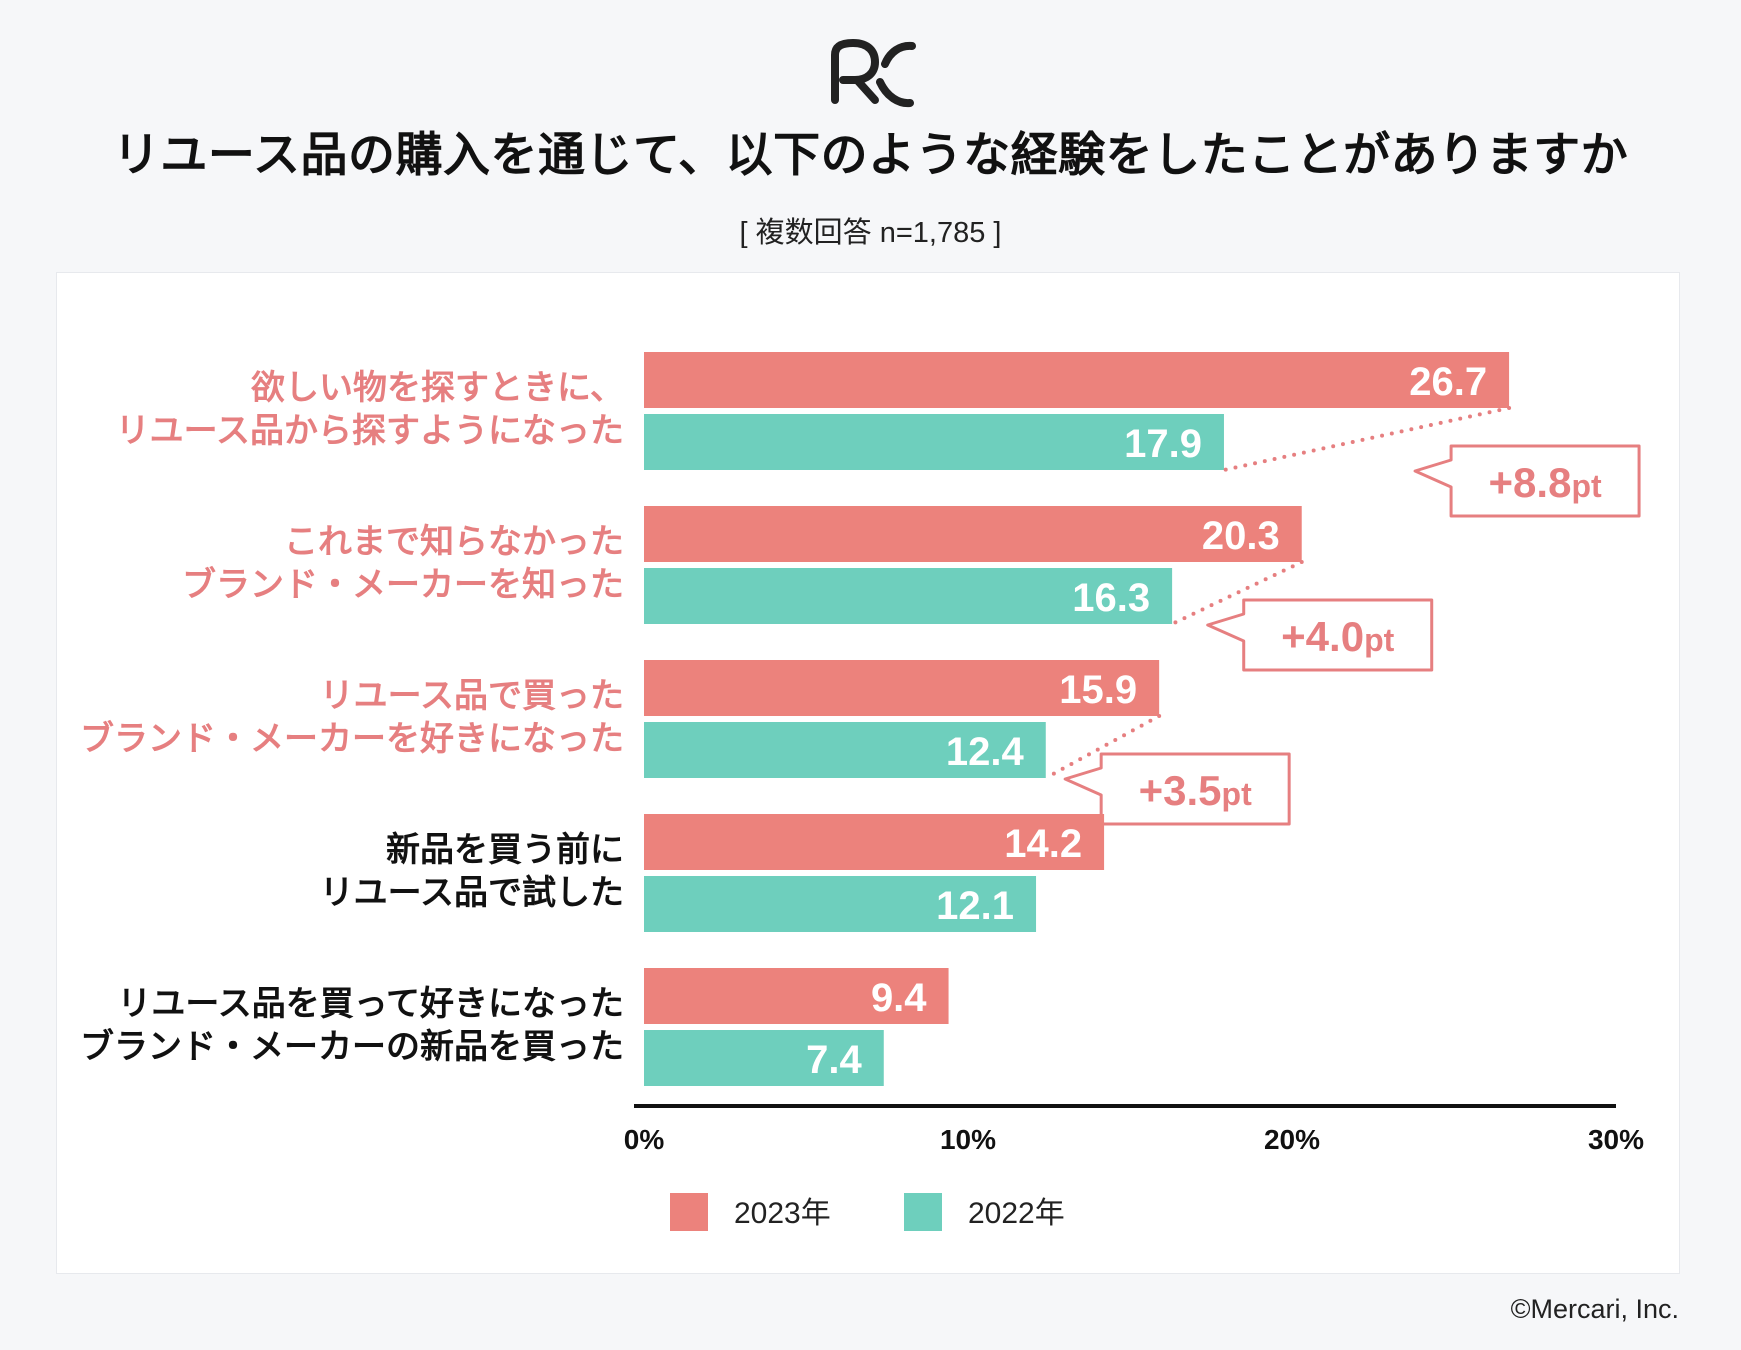 The height and width of the screenshot is (1350, 1741). Describe the element at coordinates (985, 752) in the screenshot. I see `value-label-2022-3: 12.4` at that location.